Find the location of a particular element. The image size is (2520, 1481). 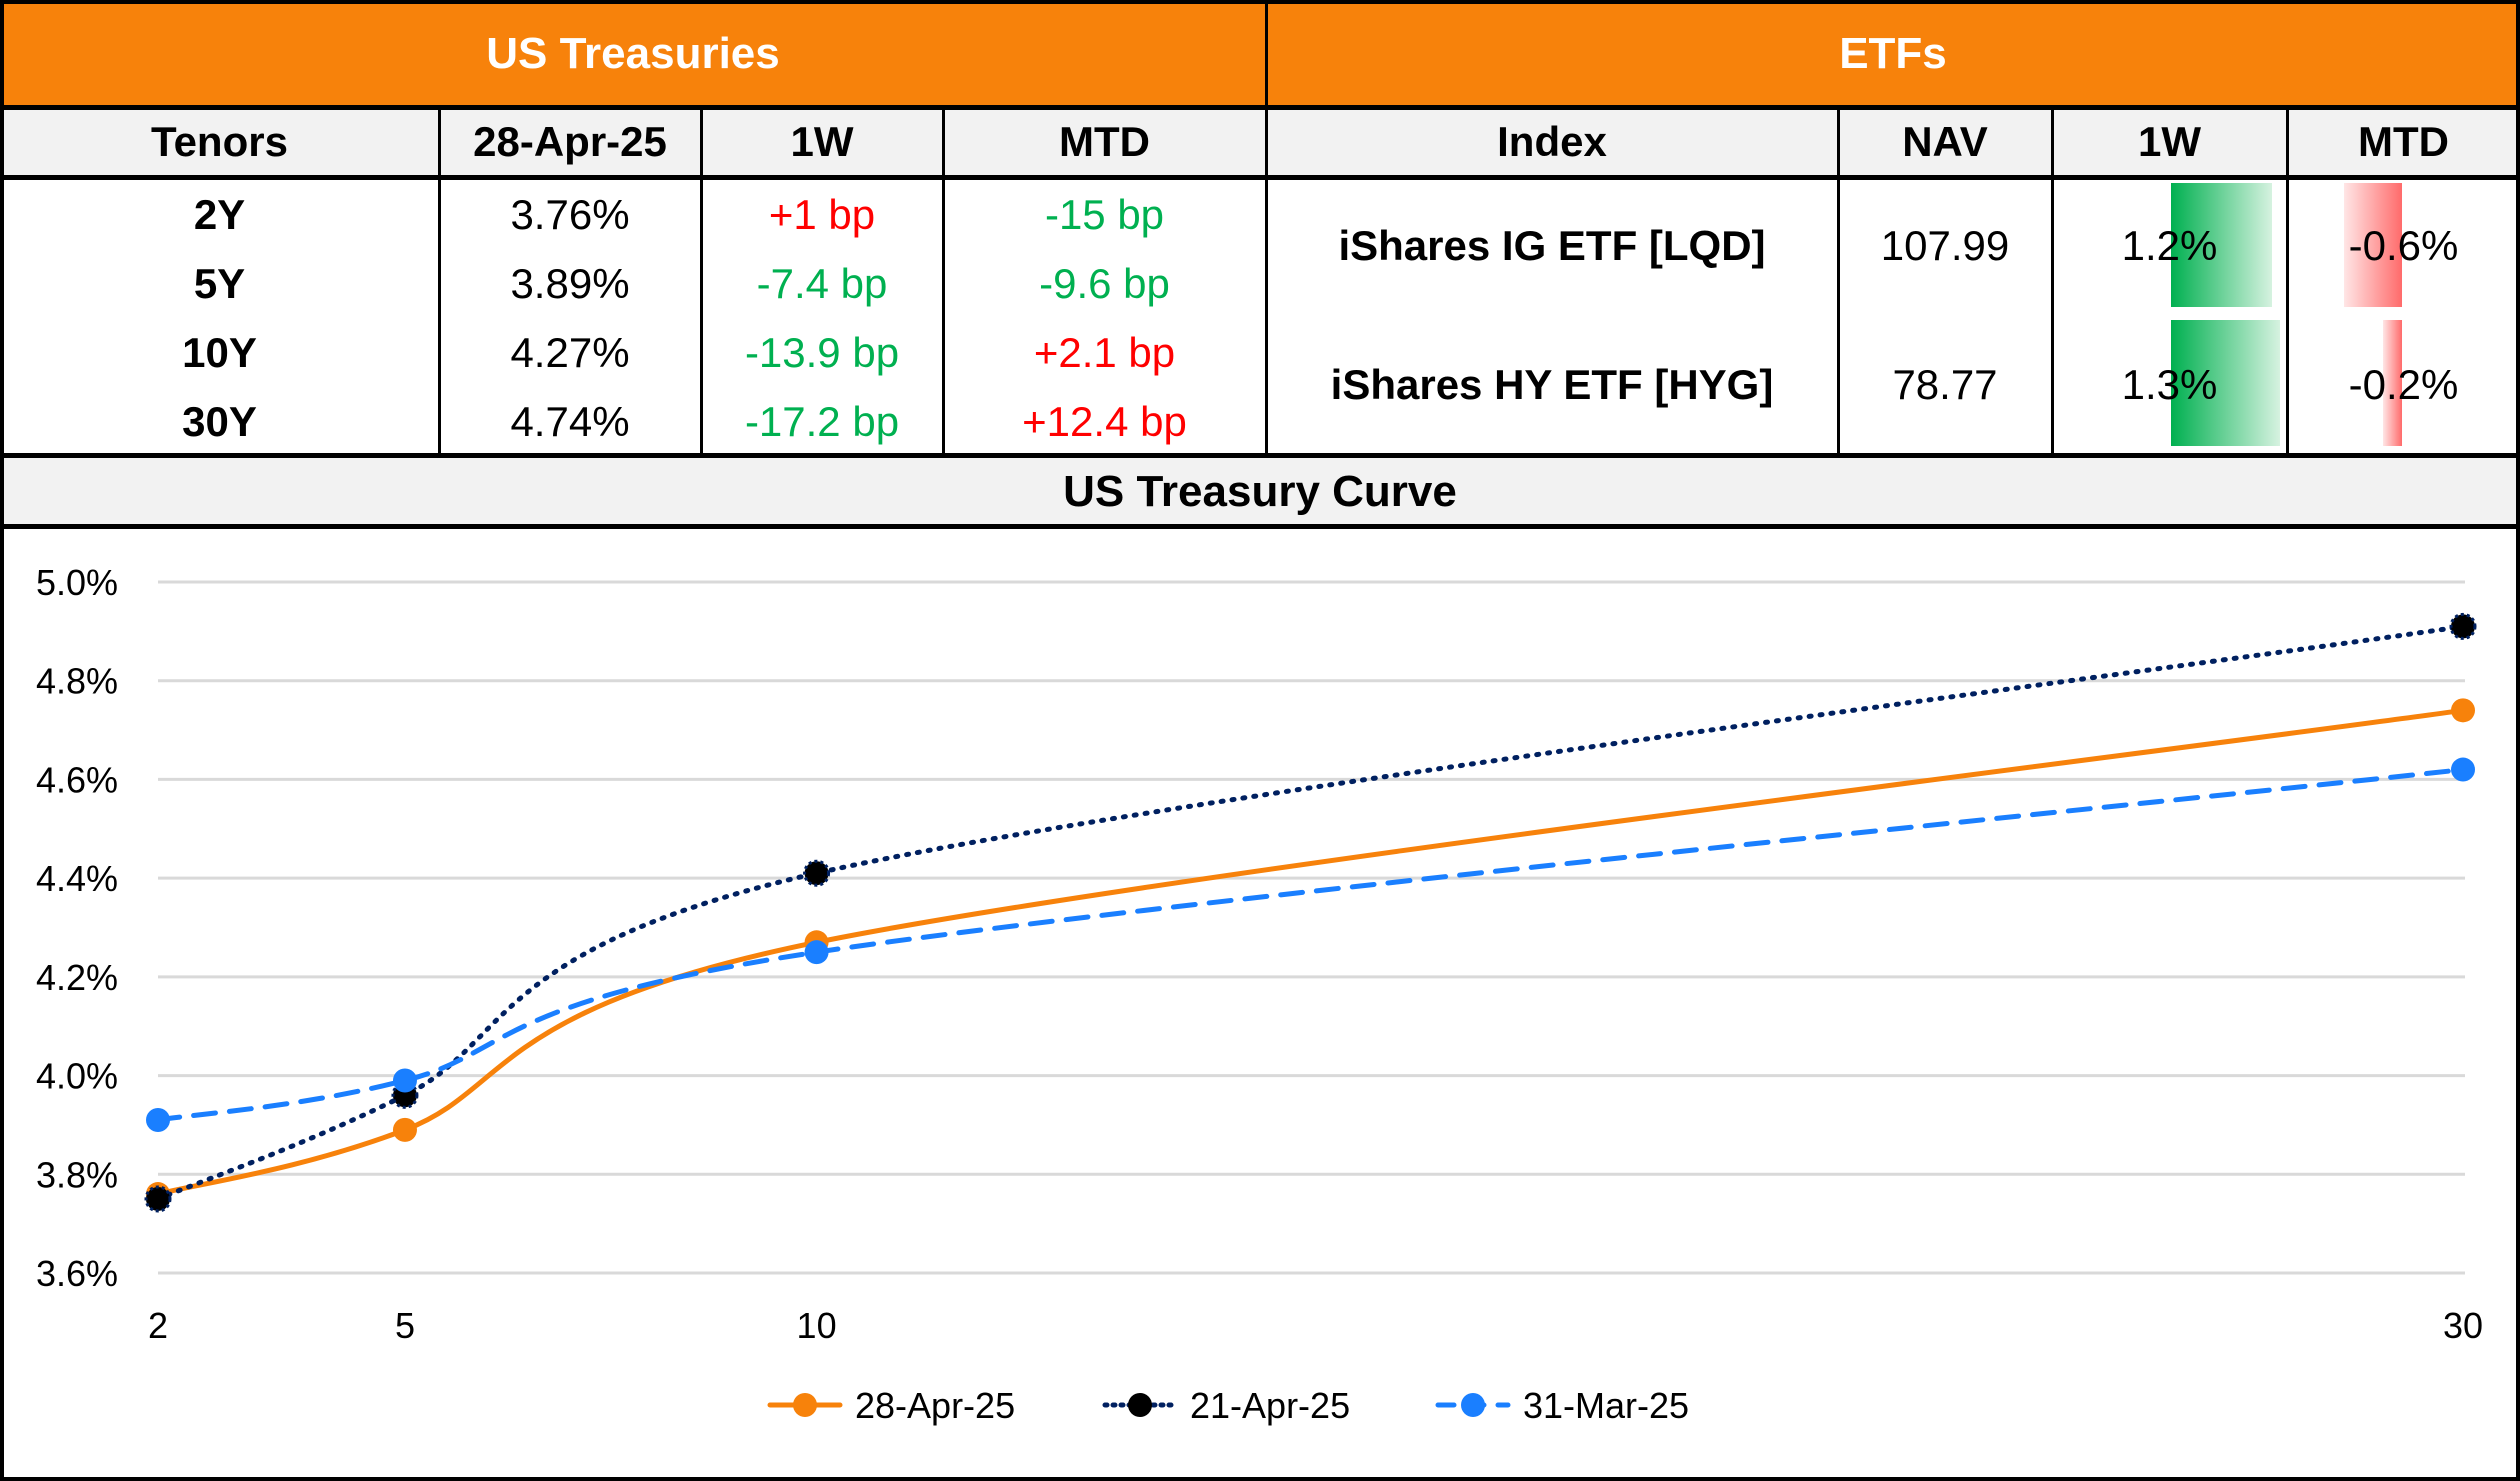

change-1w-cell: +1 bp is located at coordinates (822, 214).